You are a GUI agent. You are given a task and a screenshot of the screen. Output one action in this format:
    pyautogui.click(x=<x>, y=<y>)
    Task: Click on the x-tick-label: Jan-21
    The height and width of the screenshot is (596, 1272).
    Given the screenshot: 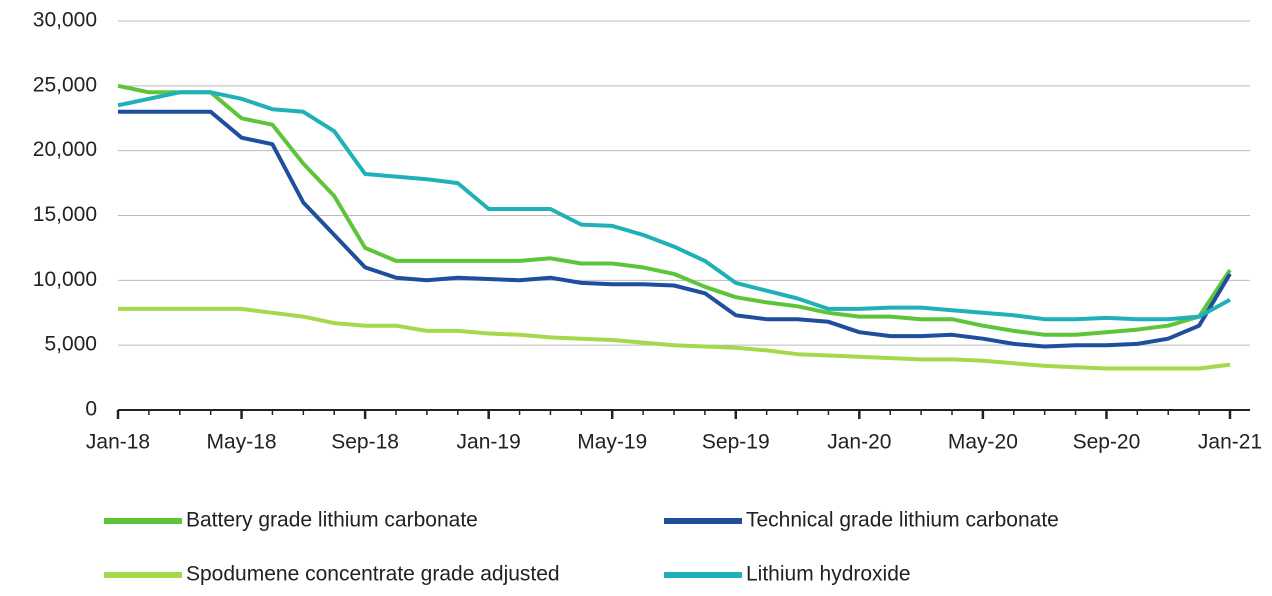 What is the action you would take?
    pyautogui.click(x=1230, y=442)
    